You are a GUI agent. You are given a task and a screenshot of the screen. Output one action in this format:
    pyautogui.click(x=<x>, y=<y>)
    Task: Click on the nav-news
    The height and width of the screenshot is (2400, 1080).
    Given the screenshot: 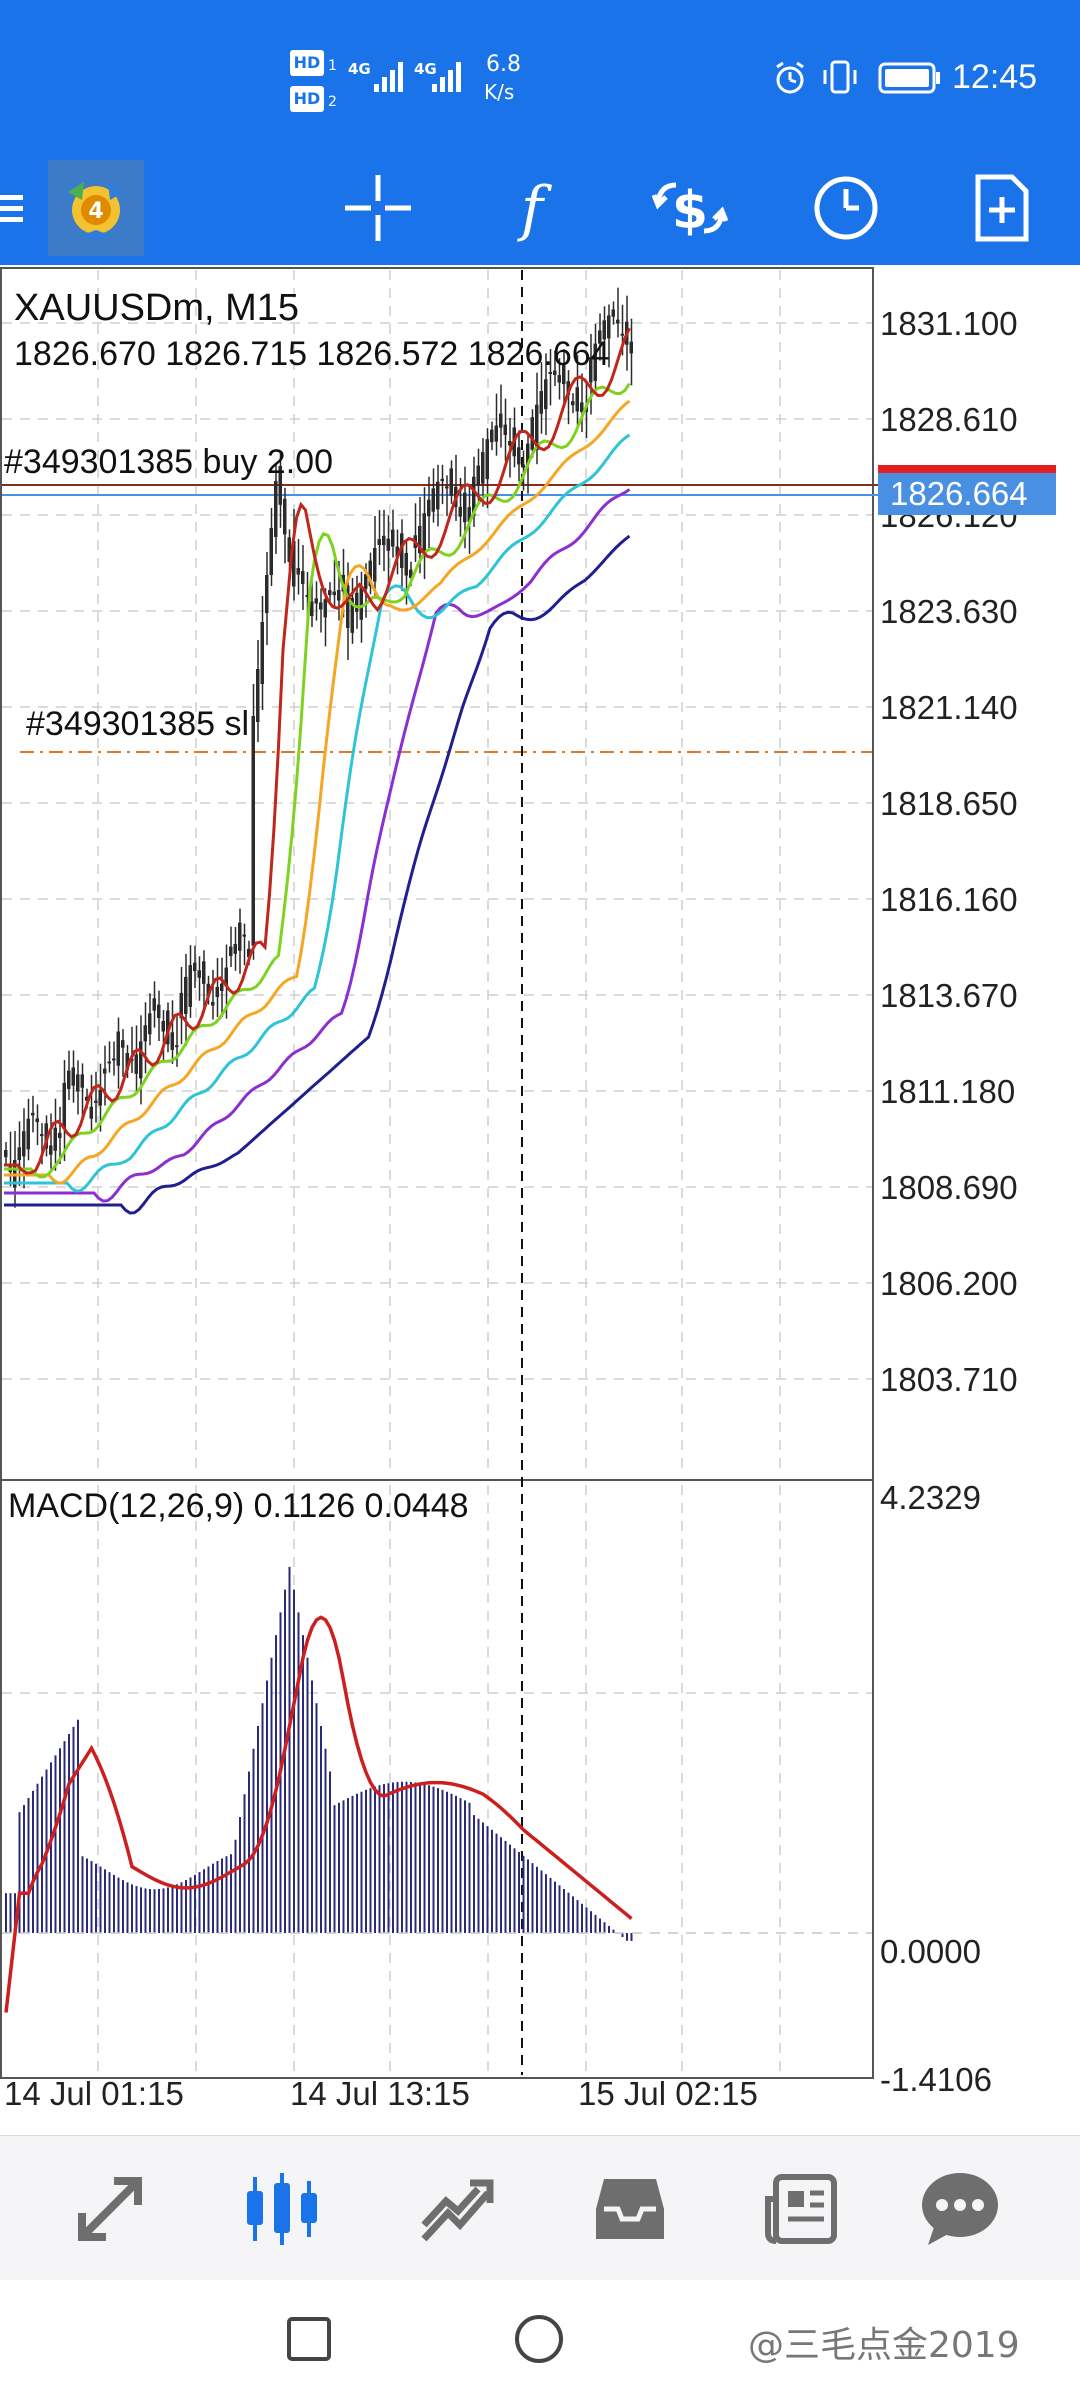 What is the action you would take?
    pyautogui.click(x=802, y=2208)
    